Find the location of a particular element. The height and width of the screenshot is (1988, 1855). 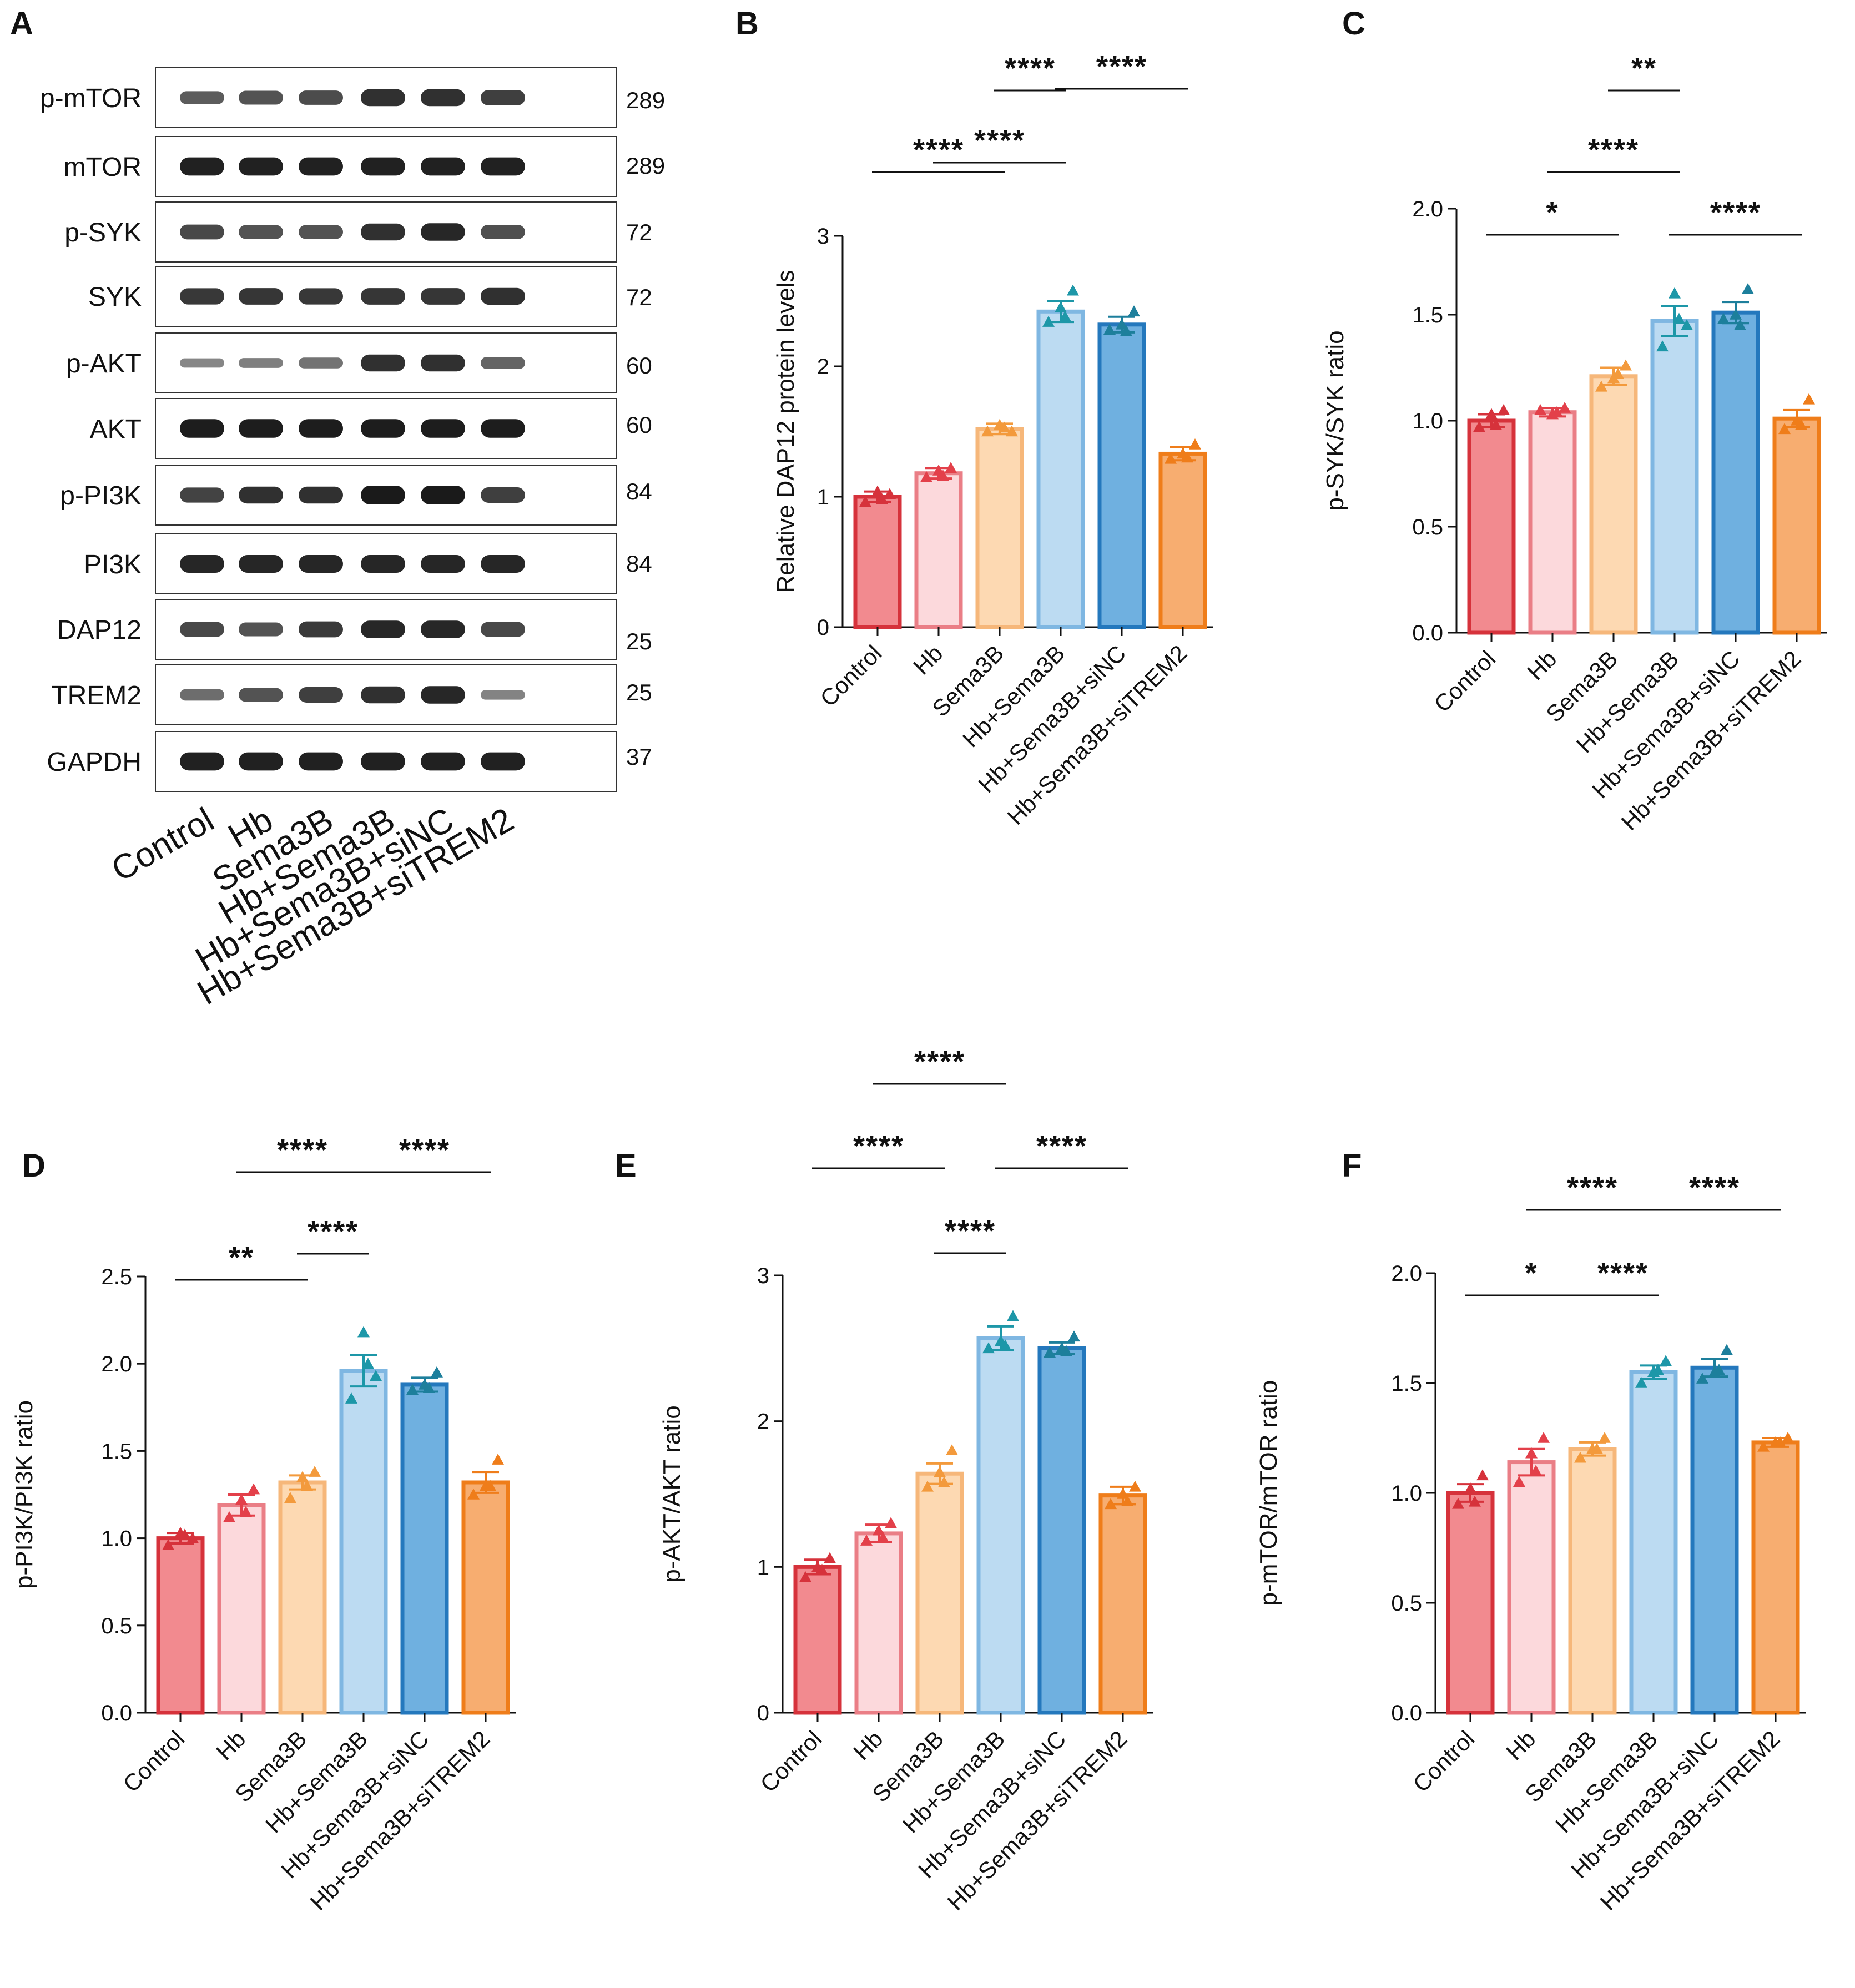

y-tick-label: 3 is located at coordinates (763, 1276).